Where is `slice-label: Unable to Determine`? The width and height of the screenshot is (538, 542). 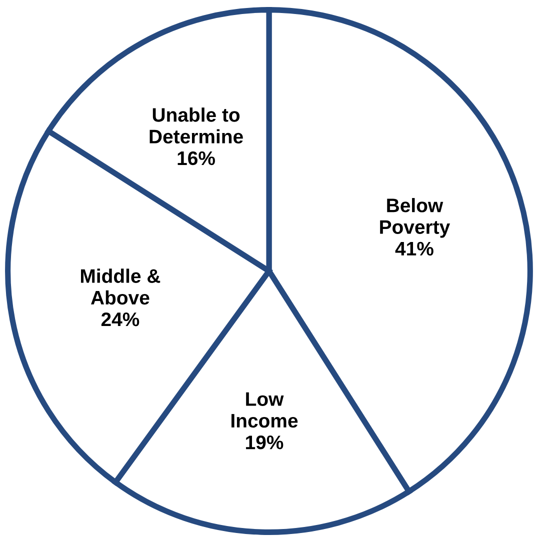 slice-label: Unable to Determine is located at coordinates (196, 126).